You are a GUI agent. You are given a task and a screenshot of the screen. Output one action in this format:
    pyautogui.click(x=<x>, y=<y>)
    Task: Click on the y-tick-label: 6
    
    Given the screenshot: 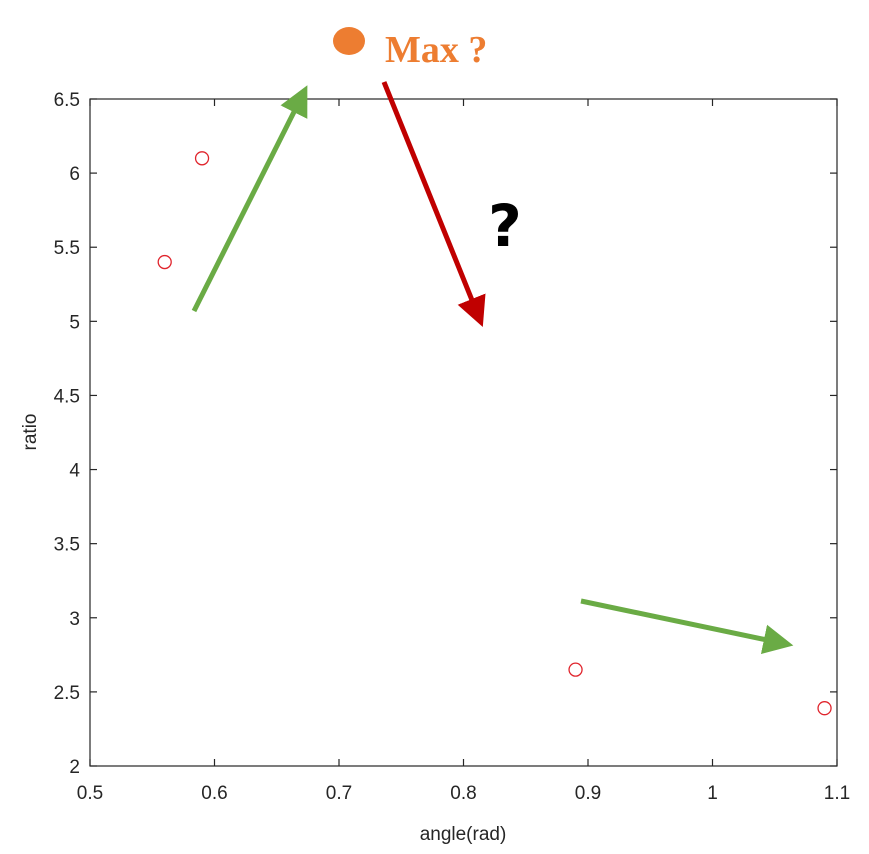 What is the action you would take?
    pyautogui.click(x=74, y=174)
    